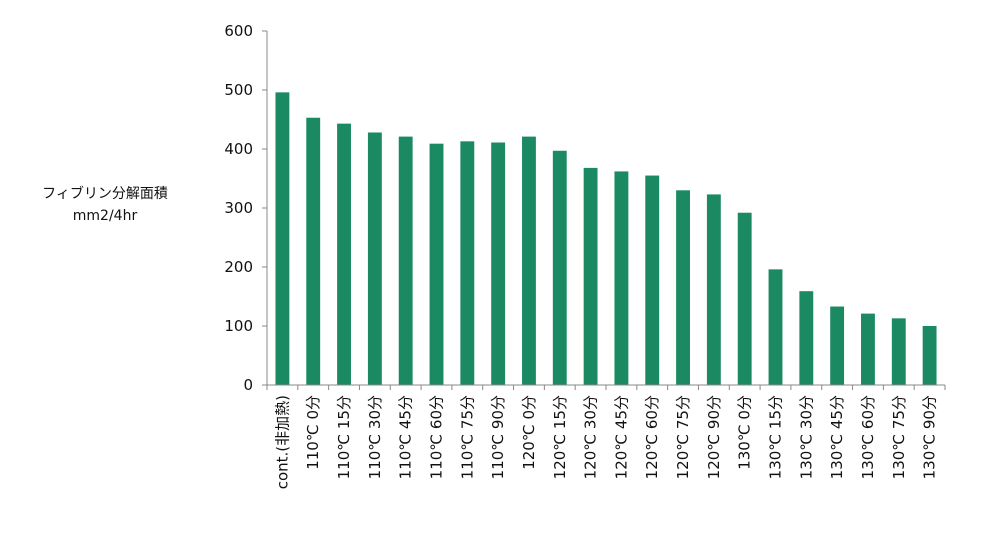 This screenshot has width=1000, height=540. Describe the element at coordinates (238, 326) in the screenshot. I see `y-tick-label: 100` at that location.